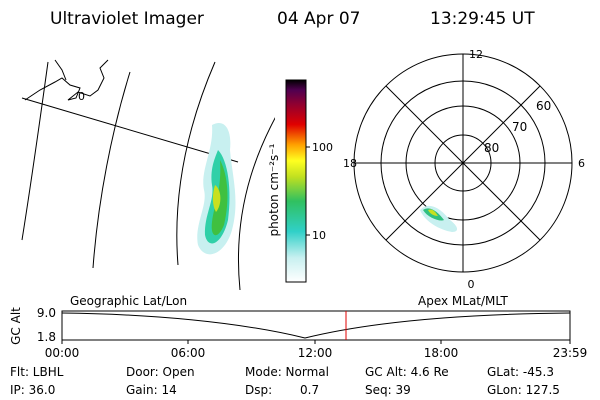 The image size is (600, 400). What do you see at coordinates (309, 390) in the screenshot?
I see `info: 0.7` at bounding box center [309, 390].